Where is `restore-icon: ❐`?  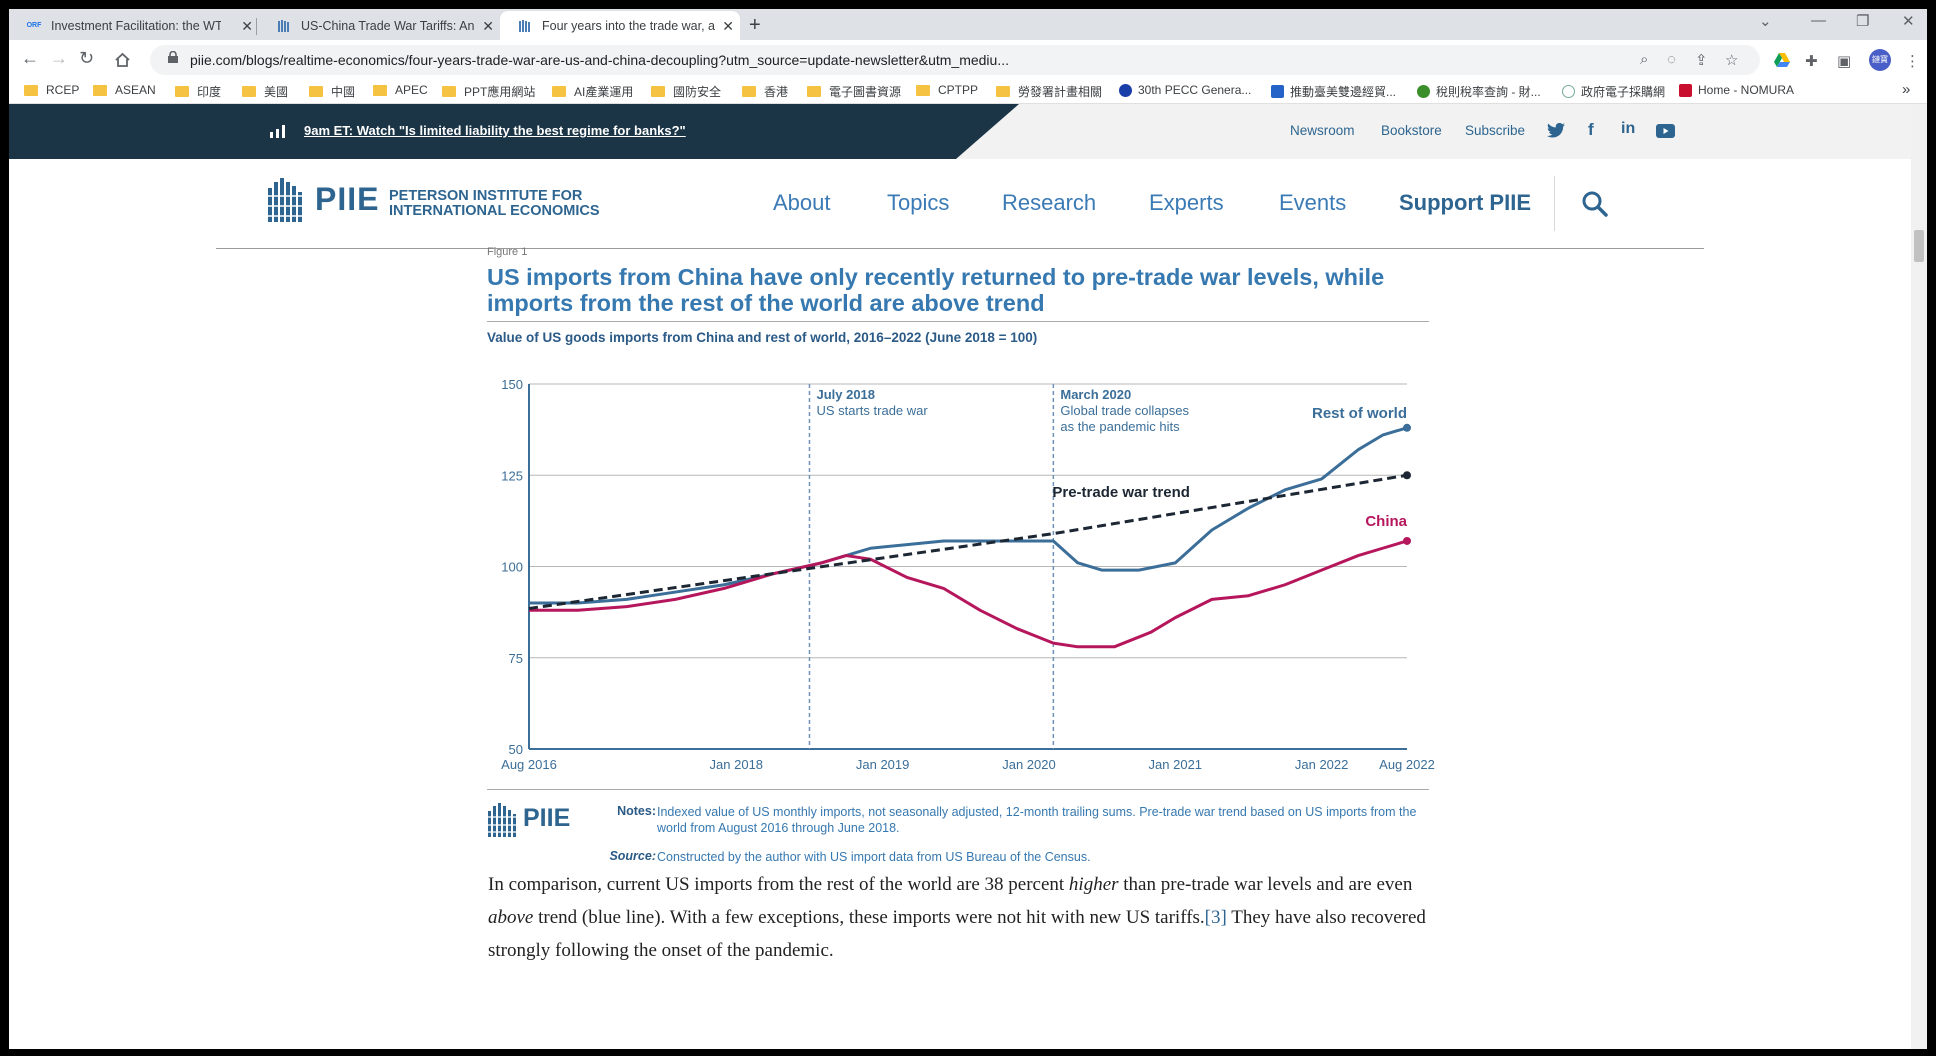
restore-icon: ❐ is located at coordinates (1863, 21).